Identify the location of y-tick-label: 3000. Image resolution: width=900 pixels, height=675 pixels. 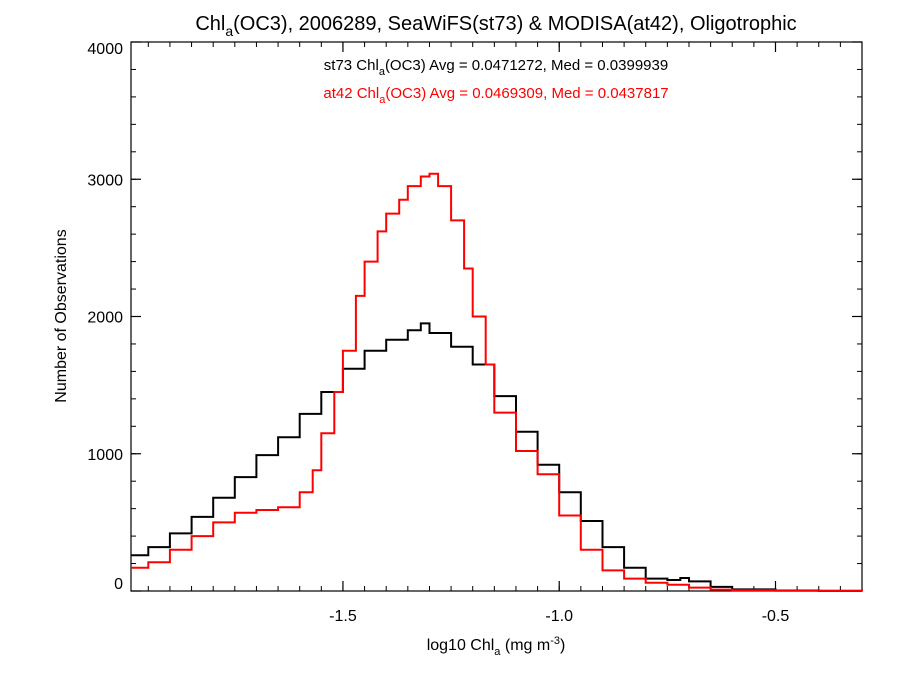
(105, 180).